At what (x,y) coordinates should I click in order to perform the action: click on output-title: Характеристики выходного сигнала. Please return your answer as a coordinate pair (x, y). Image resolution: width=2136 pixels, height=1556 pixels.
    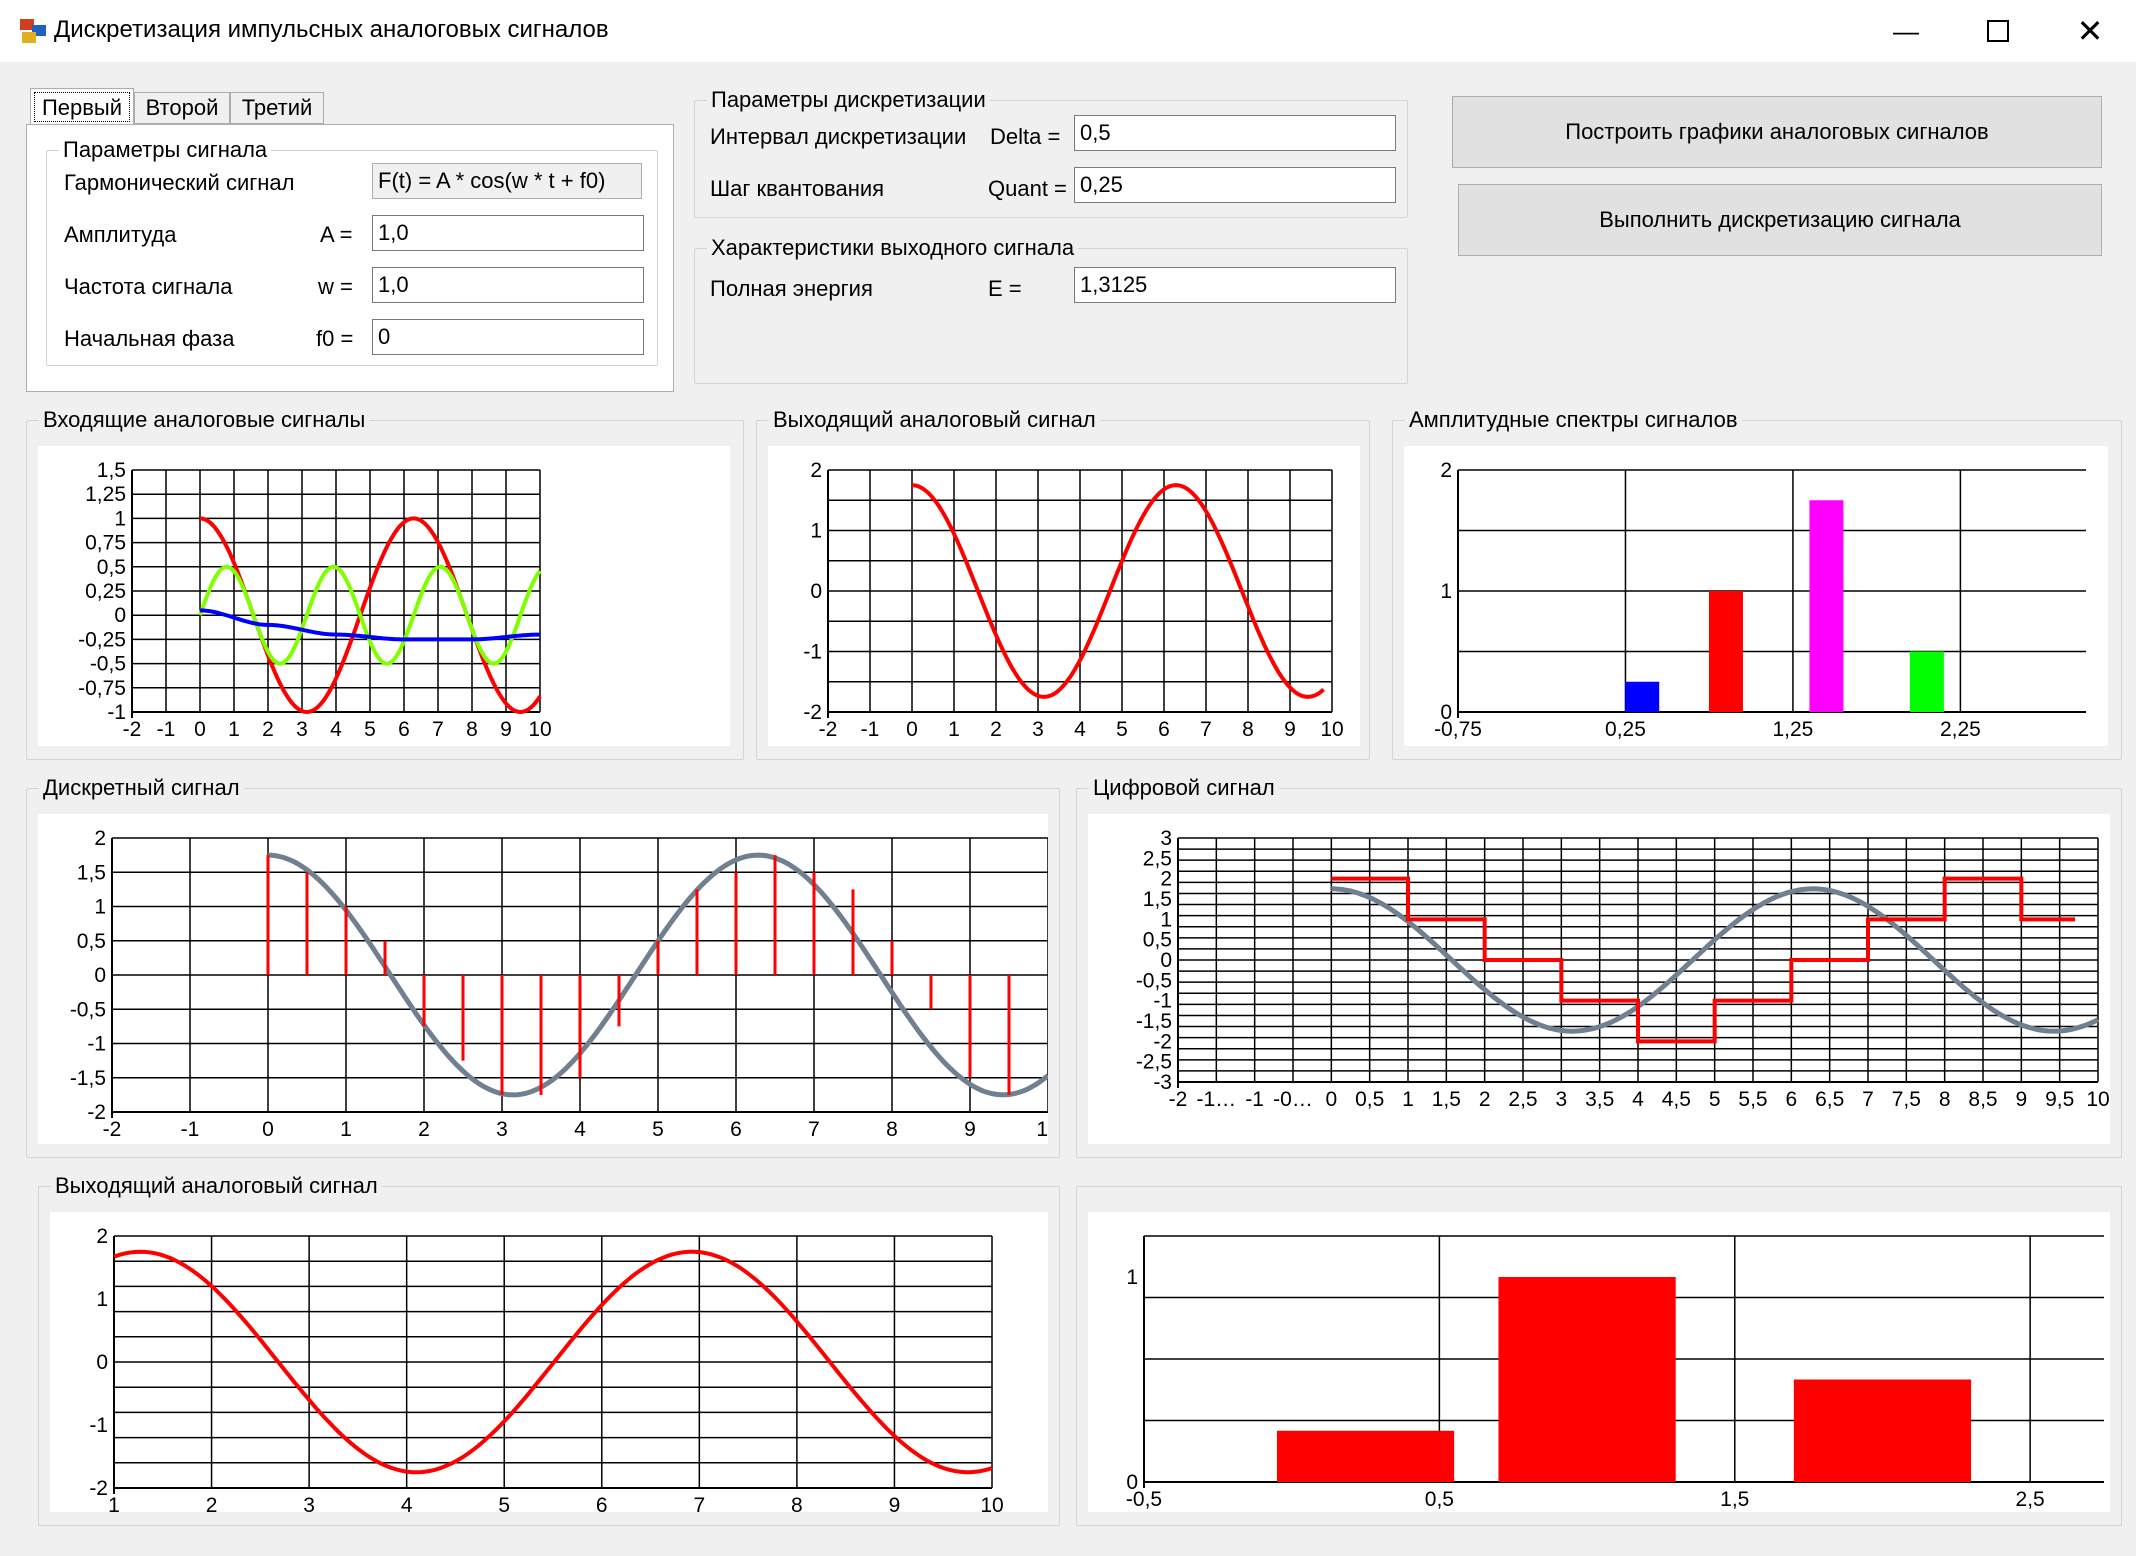
    Looking at the image, I should click on (893, 248).